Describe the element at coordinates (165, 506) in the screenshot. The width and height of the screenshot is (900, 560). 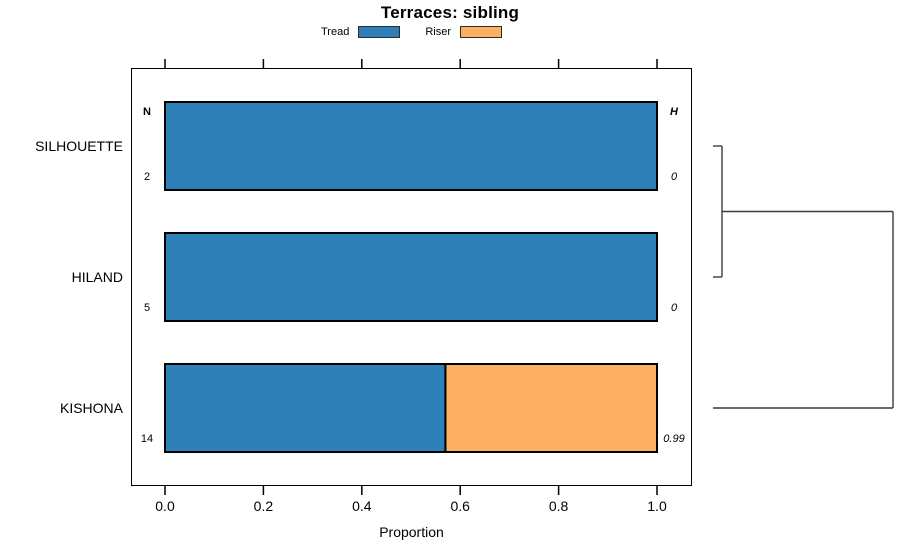
I see `x-tick-label: 0.0` at that location.